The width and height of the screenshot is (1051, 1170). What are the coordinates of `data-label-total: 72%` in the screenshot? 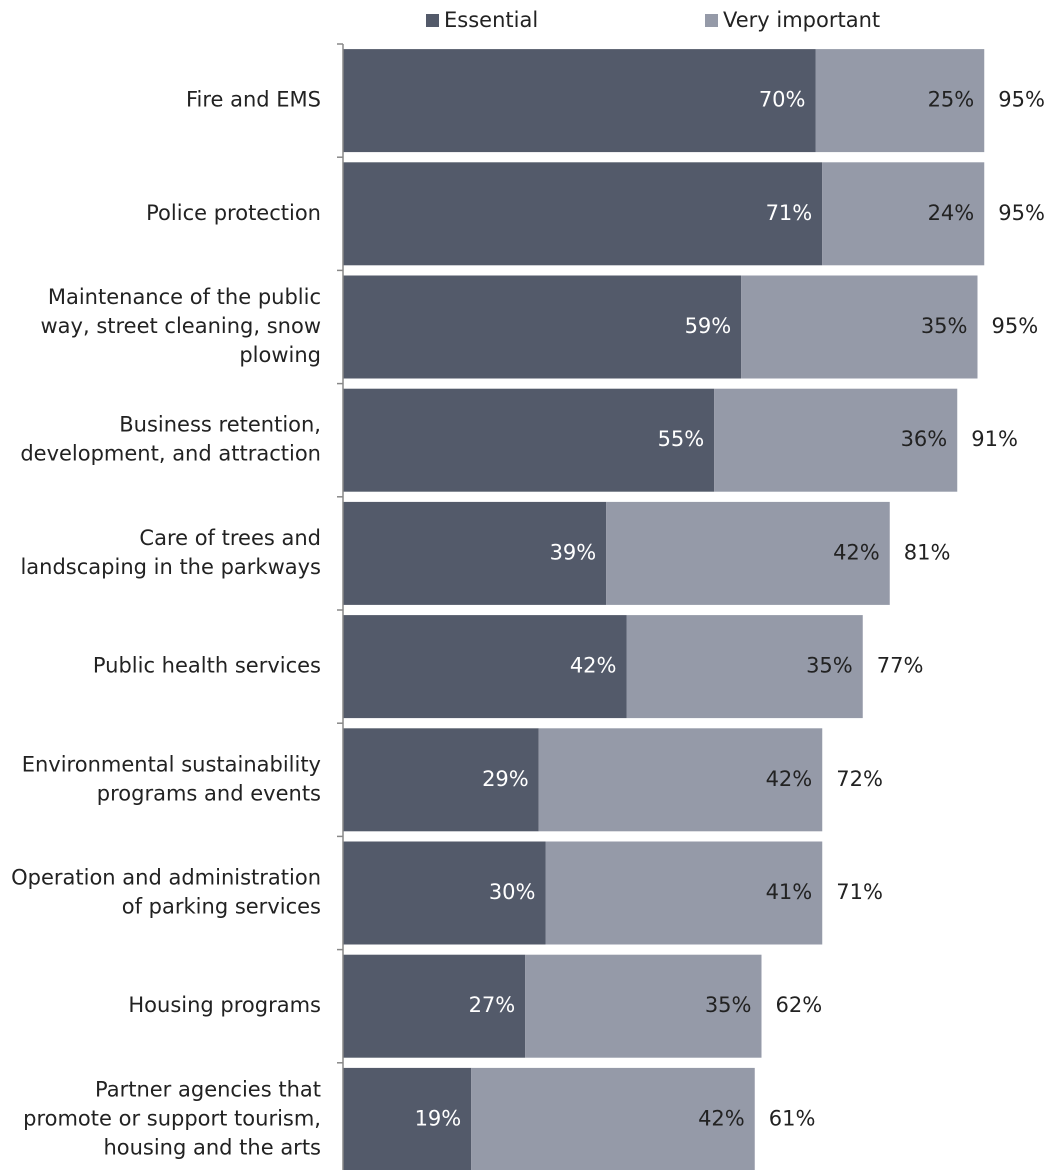 It's located at (859, 779).